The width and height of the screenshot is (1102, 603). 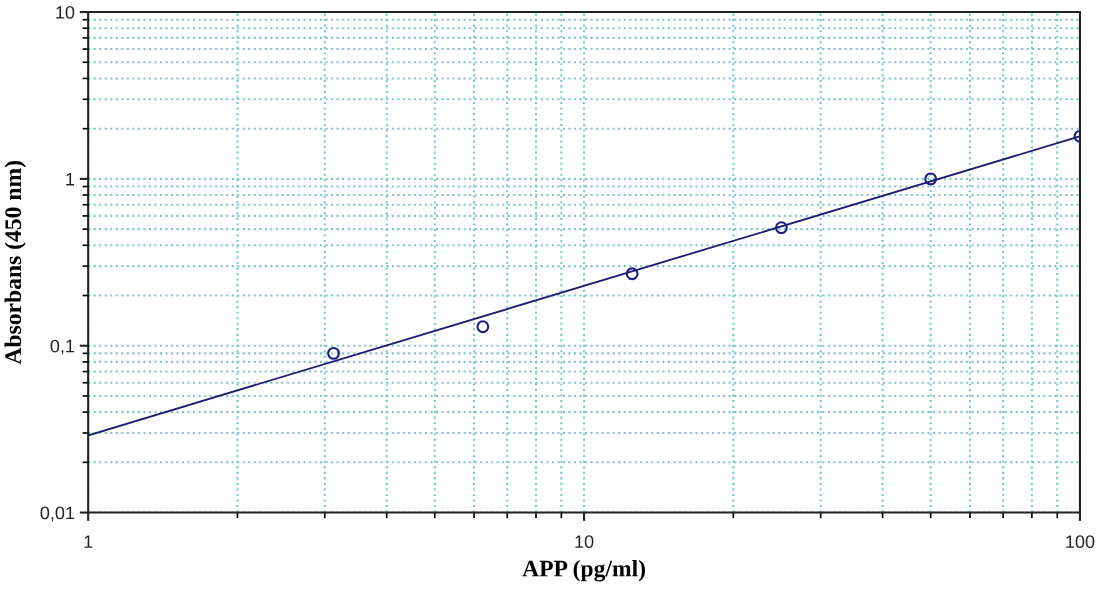 What do you see at coordinates (88, 541) in the screenshot?
I see `x-tick-label: 1` at bounding box center [88, 541].